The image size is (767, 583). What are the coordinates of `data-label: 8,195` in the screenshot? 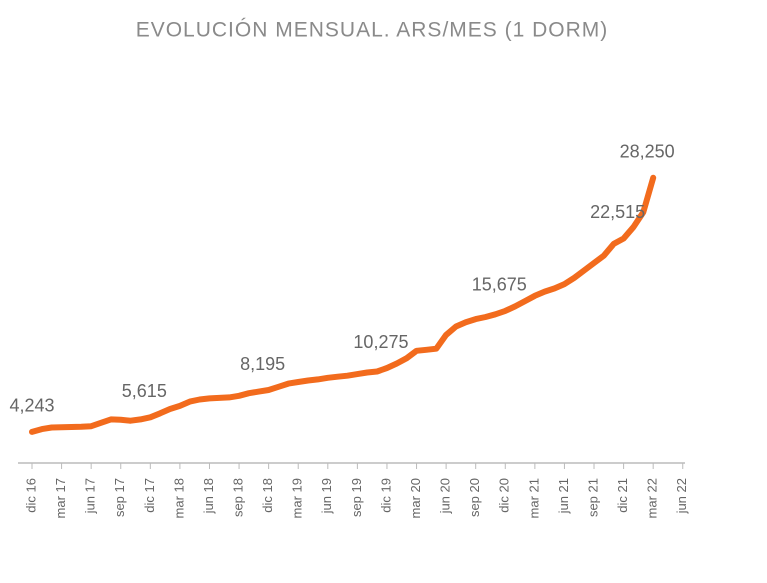 It's located at (262, 364).